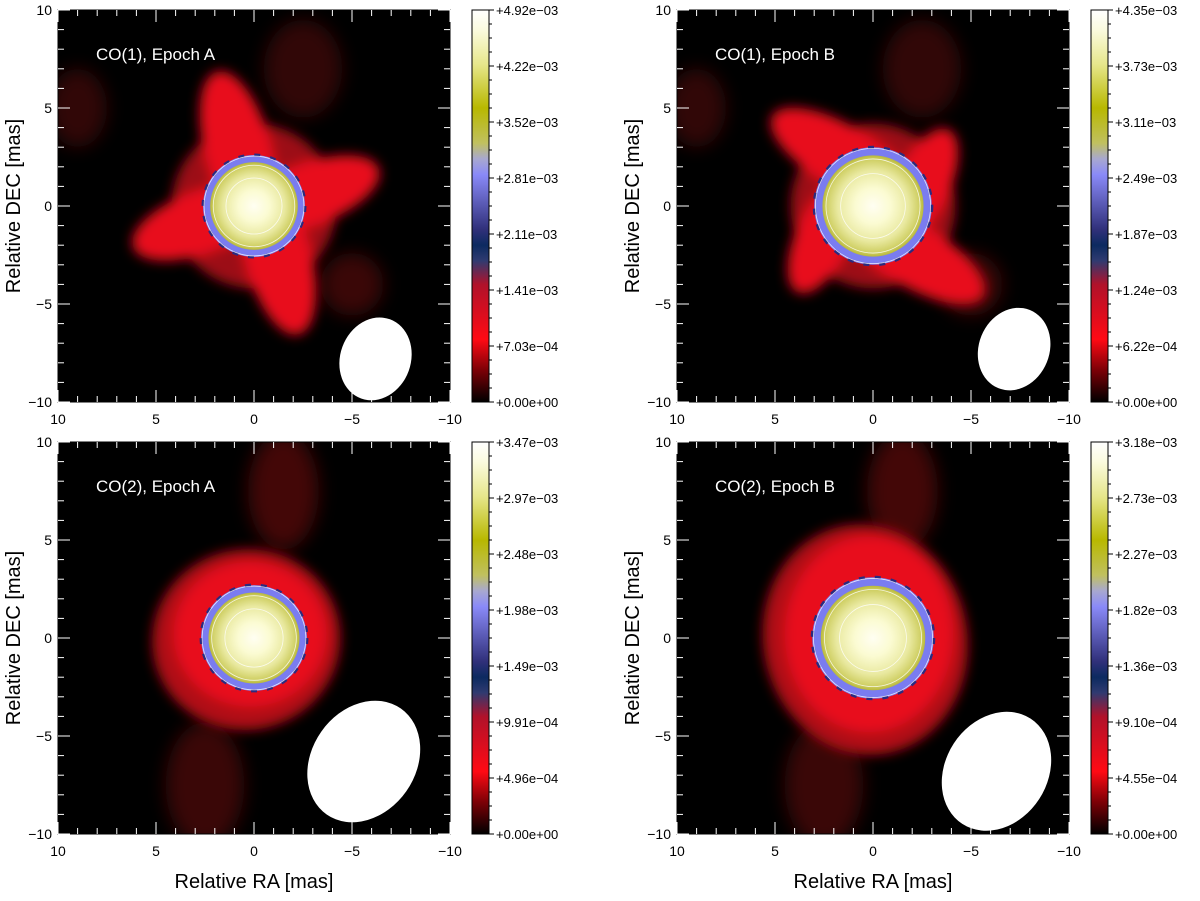 The height and width of the screenshot is (901, 1200). What do you see at coordinates (1146, 610) in the screenshot?
I see `colorbar-tick-label: +1.82e−03` at bounding box center [1146, 610].